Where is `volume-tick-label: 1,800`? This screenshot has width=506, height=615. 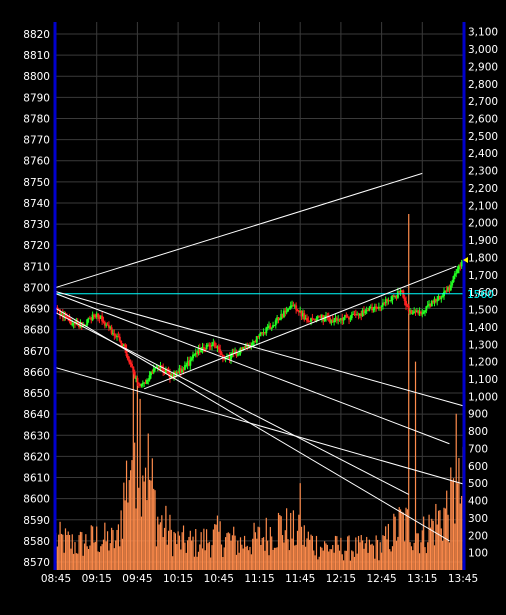
volume-tick-label: 1,800 is located at coordinates (483, 258).